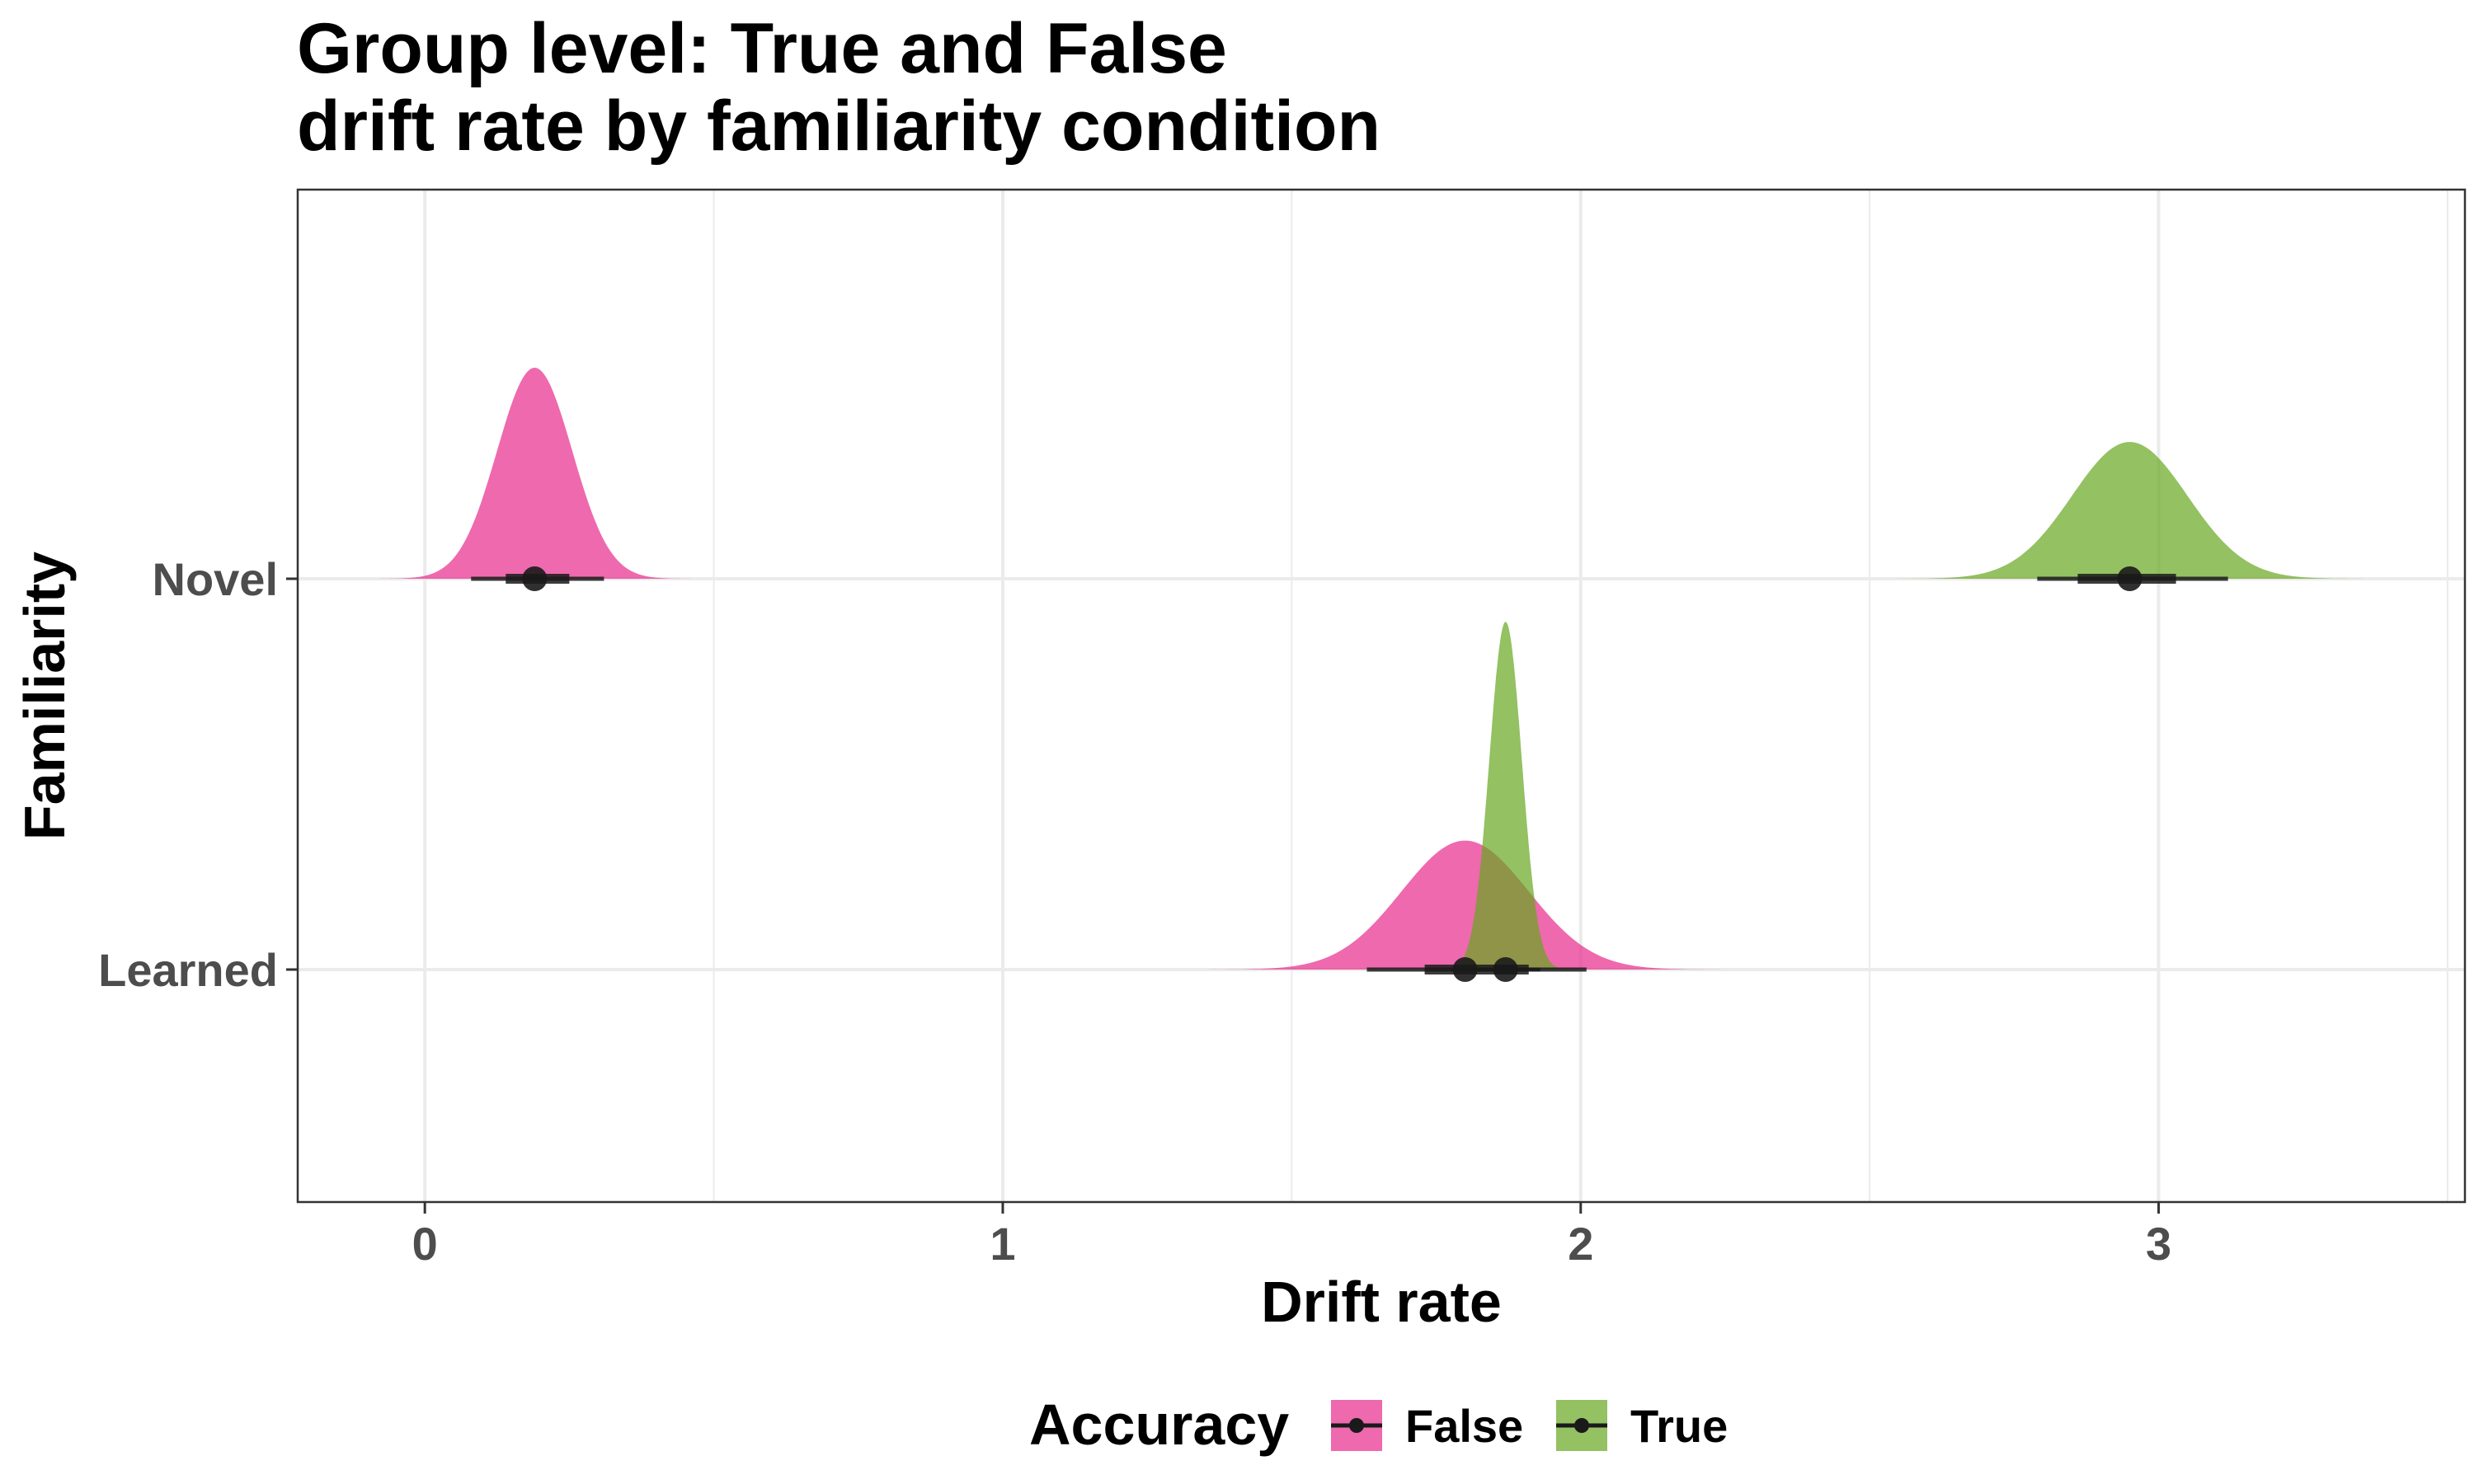 The width and height of the screenshot is (2474, 1484). I want to click on chart-title-line-1: Group level: True and False, so click(762, 48).